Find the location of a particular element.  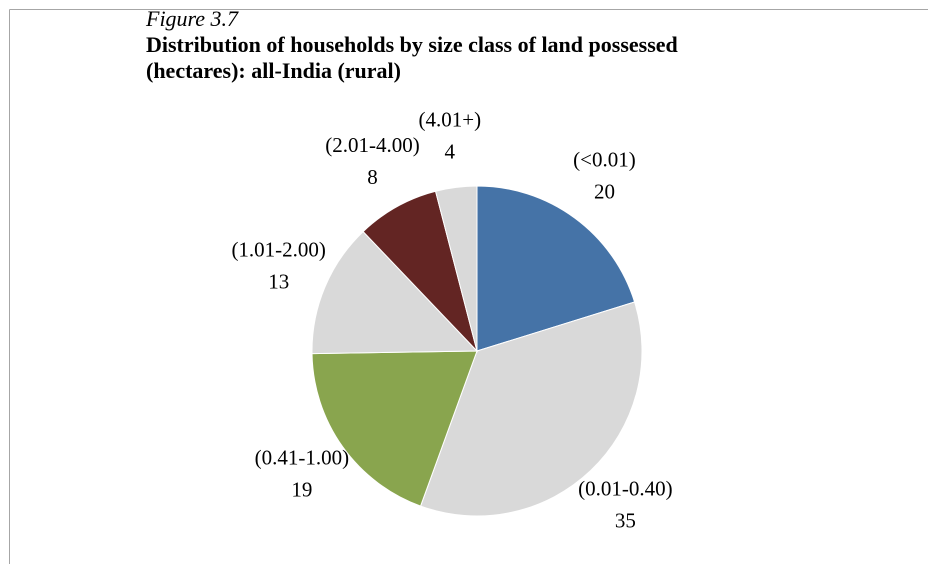

slice-value: 8 is located at coordinates (372, 177).